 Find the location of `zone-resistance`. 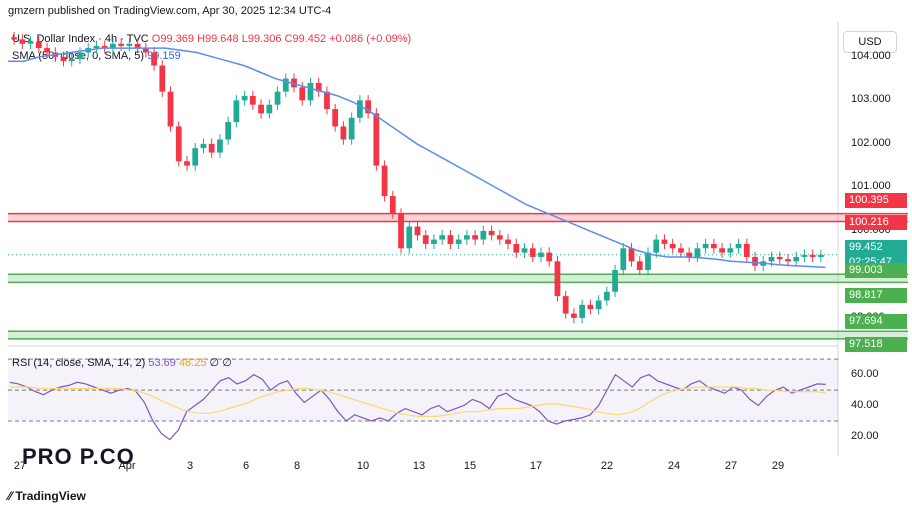

zone-resistance is located at coordinates (458, 217).